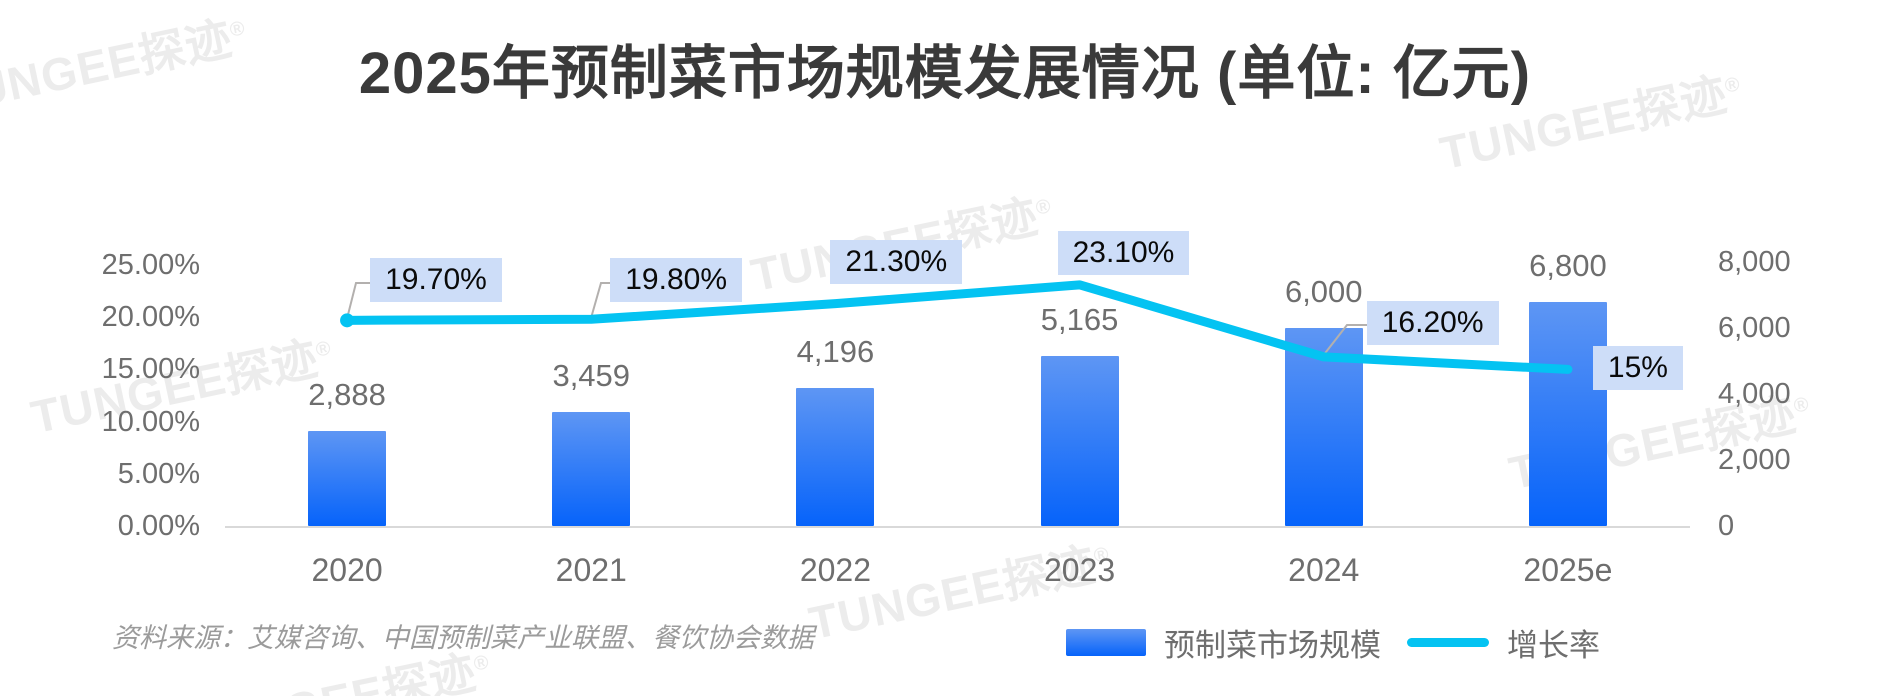  Describe the element at coordinates (1754, 328) in the screenshot. I see `right-axis-tick: 6,000` at that location.